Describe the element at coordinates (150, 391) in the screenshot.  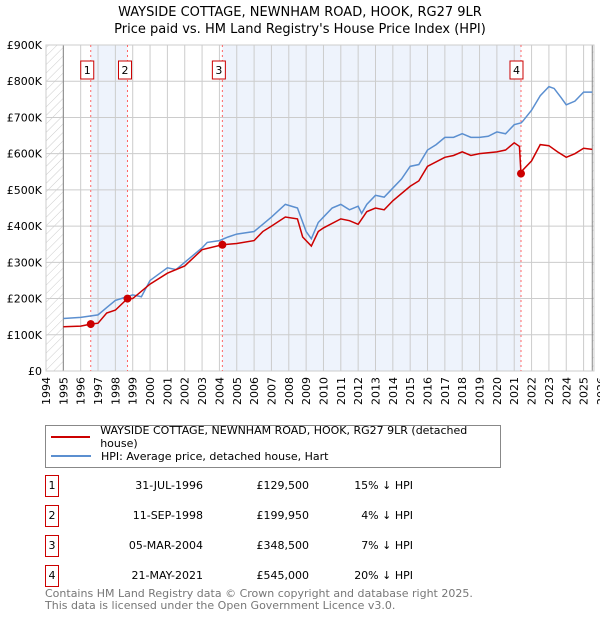
I see `x-tick-label: 2000` at that location.